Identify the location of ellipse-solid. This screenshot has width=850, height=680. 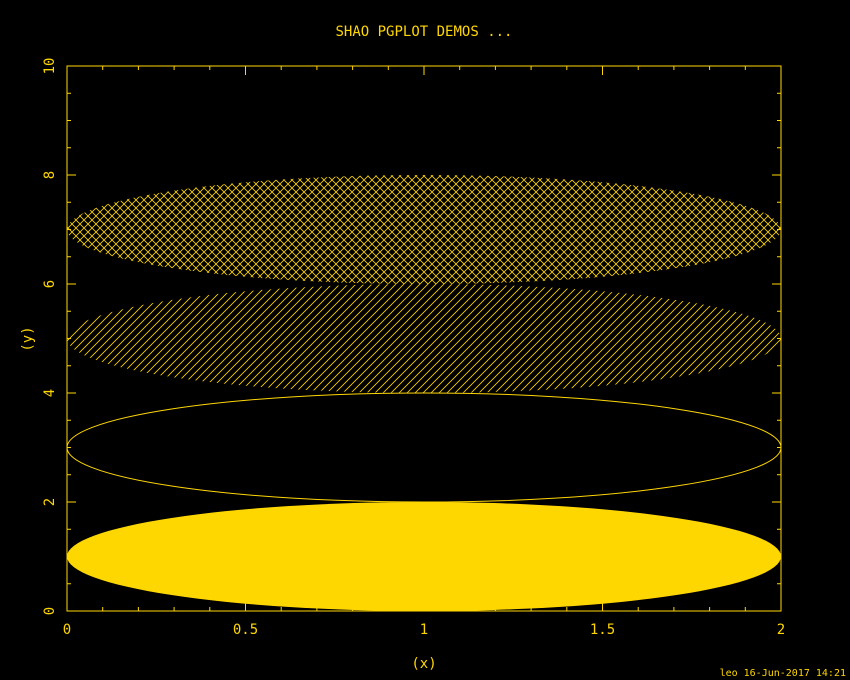
(424, 556).